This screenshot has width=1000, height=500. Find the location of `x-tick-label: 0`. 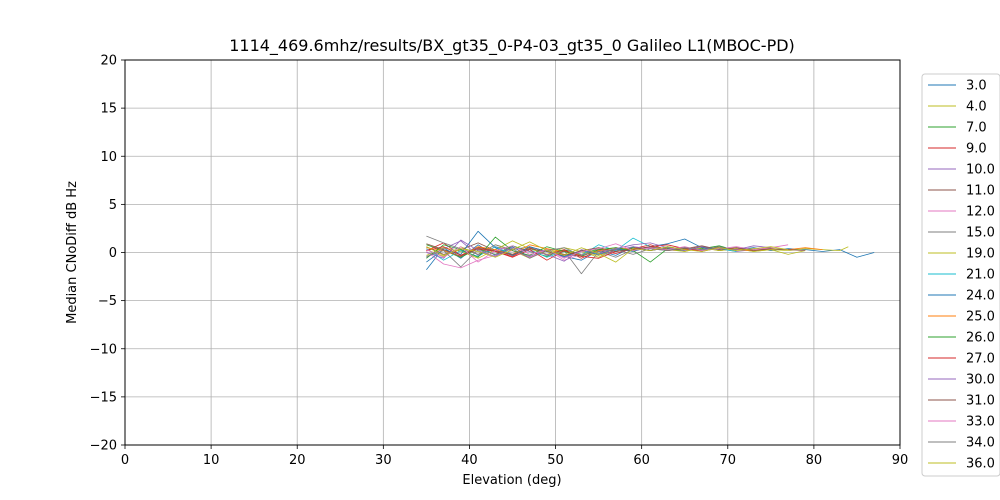

x-tick-label: 0 is located at coordinates (125, 460).